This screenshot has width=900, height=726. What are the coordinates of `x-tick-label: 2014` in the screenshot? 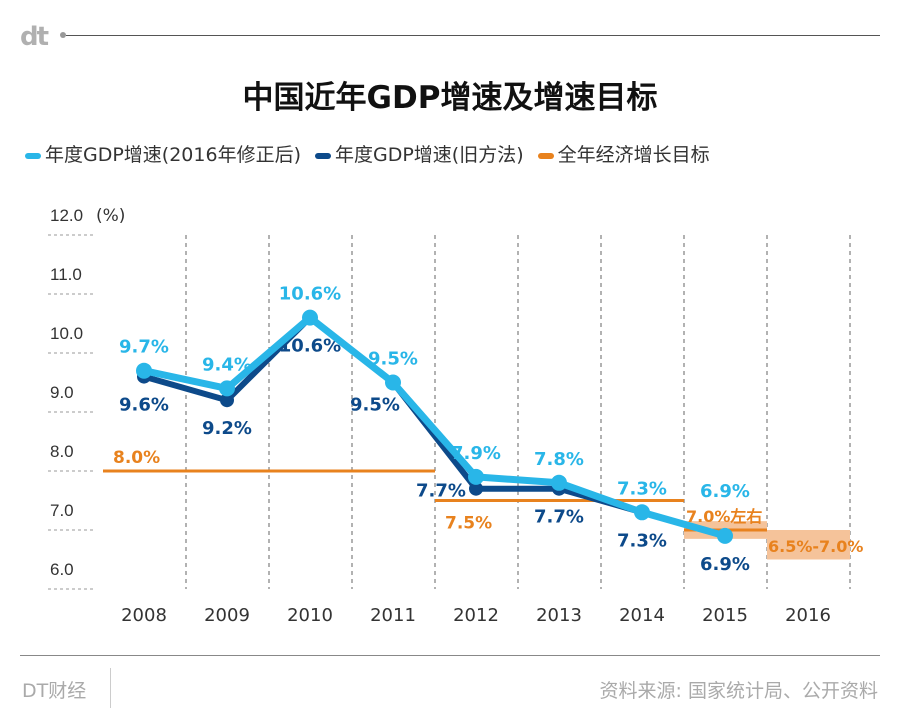 It's located at (642, 615).